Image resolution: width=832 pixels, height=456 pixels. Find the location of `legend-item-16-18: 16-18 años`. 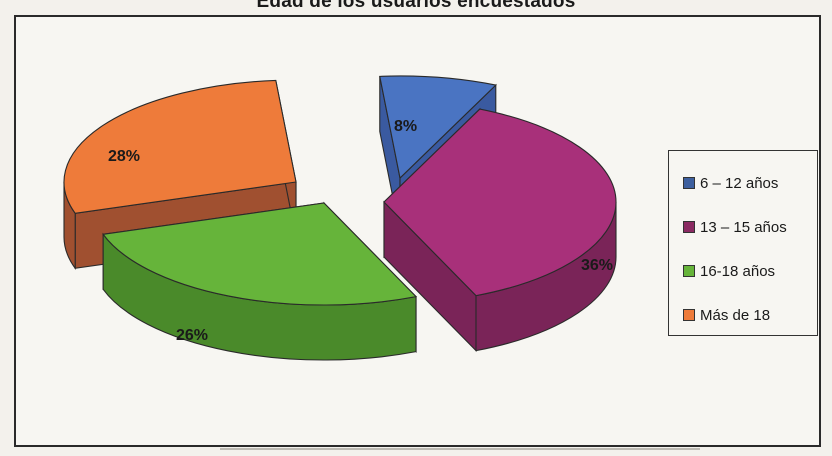

legend-item-16-18: 16-18 años is located at coordinates (743, 271).